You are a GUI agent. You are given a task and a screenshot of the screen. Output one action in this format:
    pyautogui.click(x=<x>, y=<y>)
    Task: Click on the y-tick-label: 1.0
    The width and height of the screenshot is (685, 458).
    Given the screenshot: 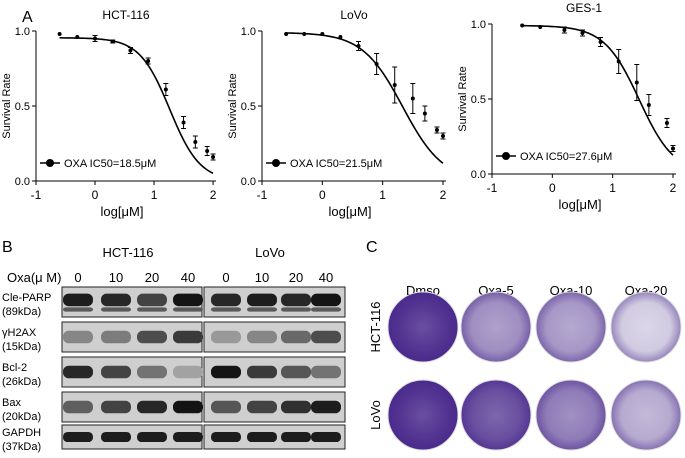 What is the action you would take?
    pyautogui.click(x=22, y=32)
    